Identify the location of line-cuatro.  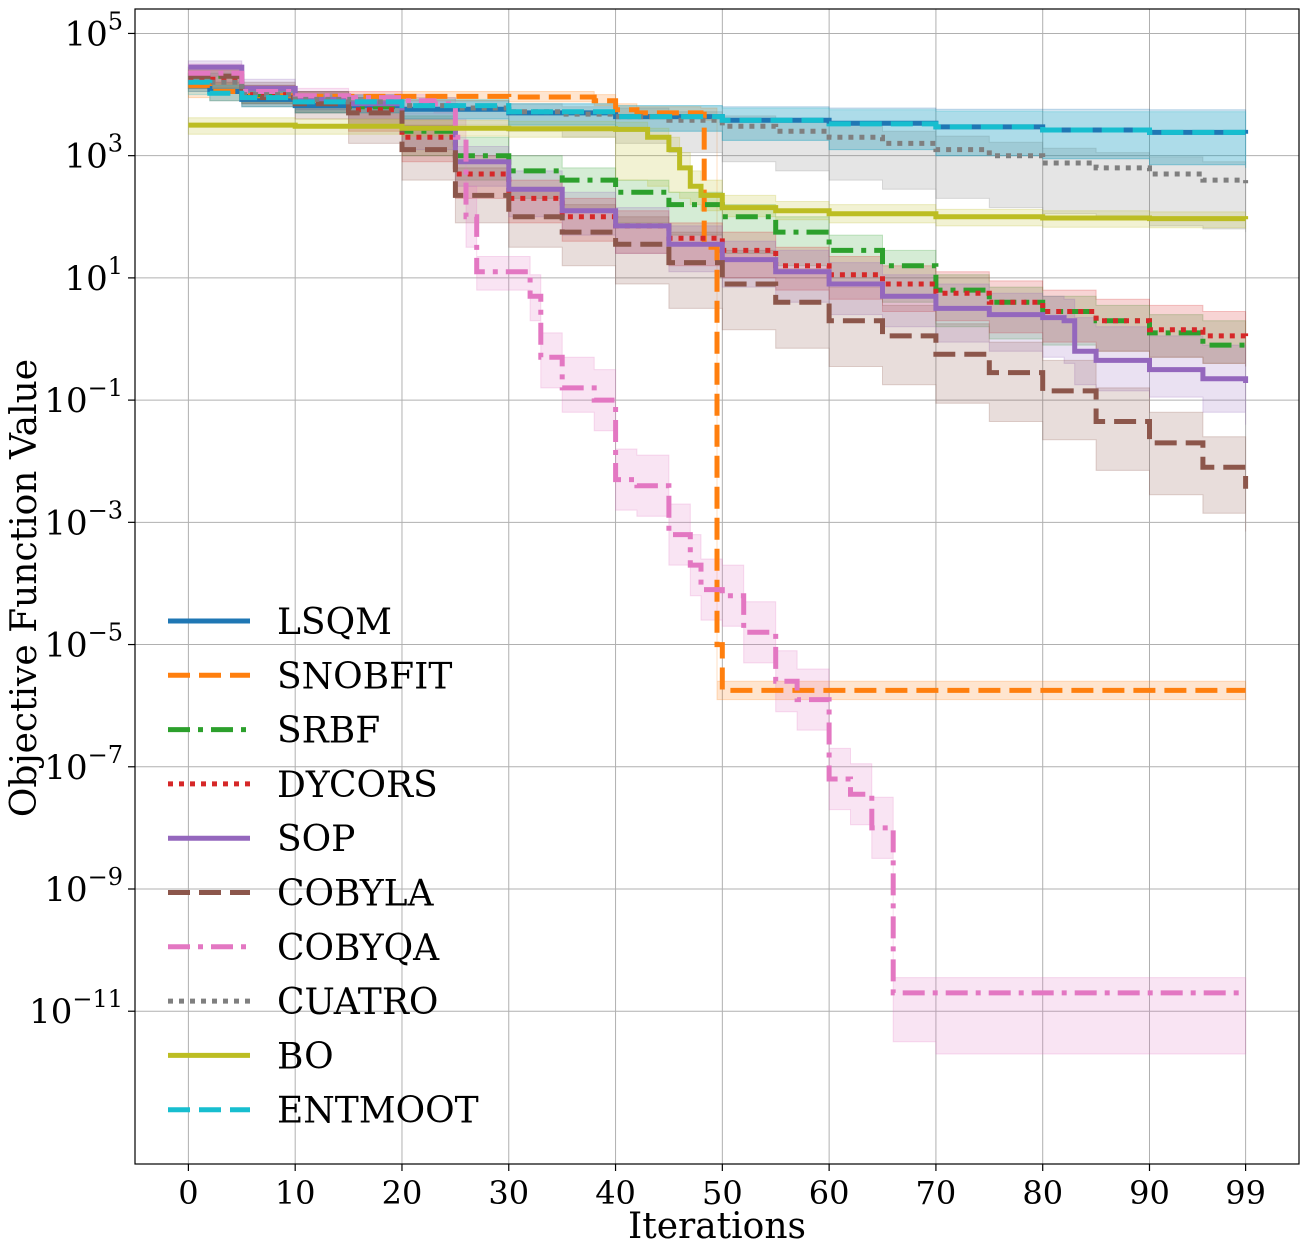
(718, 131).